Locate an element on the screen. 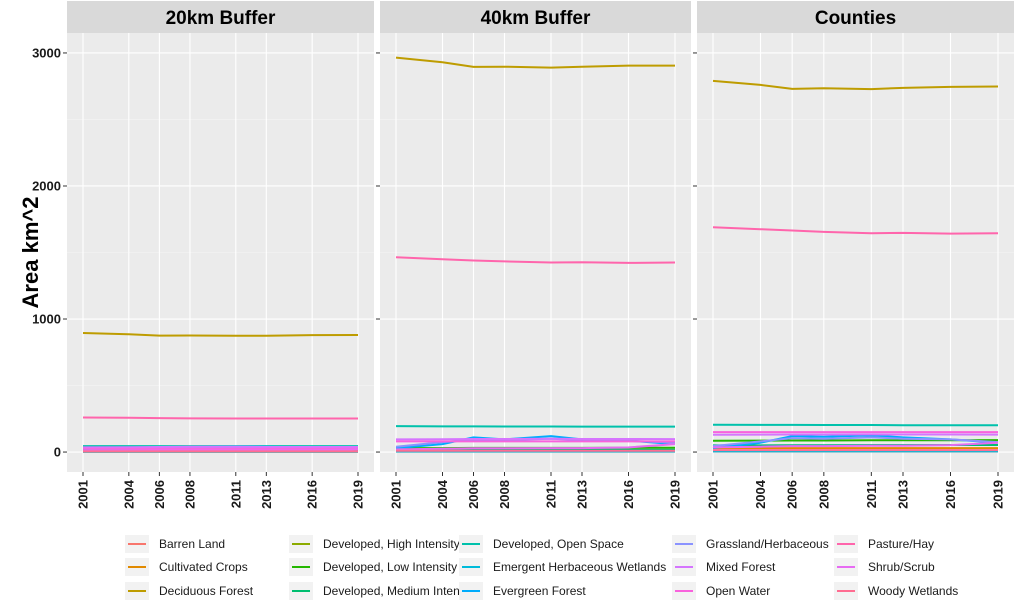 The width and height of the screenshot is (1020, 610). legend-item: Evergreen Forest is located at coordinates (522, 591).